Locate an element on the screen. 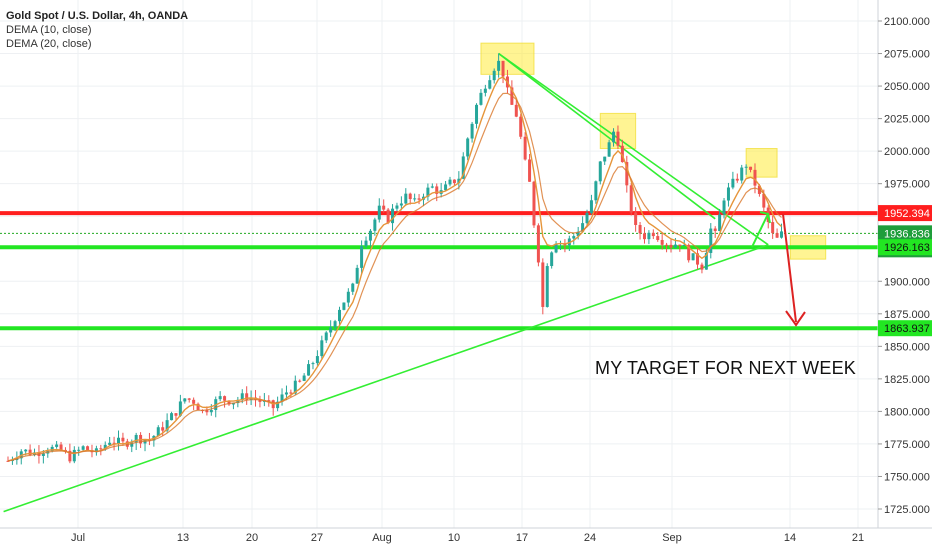  y-tick-label: 1800.000 is located at coordinates (907, 412).